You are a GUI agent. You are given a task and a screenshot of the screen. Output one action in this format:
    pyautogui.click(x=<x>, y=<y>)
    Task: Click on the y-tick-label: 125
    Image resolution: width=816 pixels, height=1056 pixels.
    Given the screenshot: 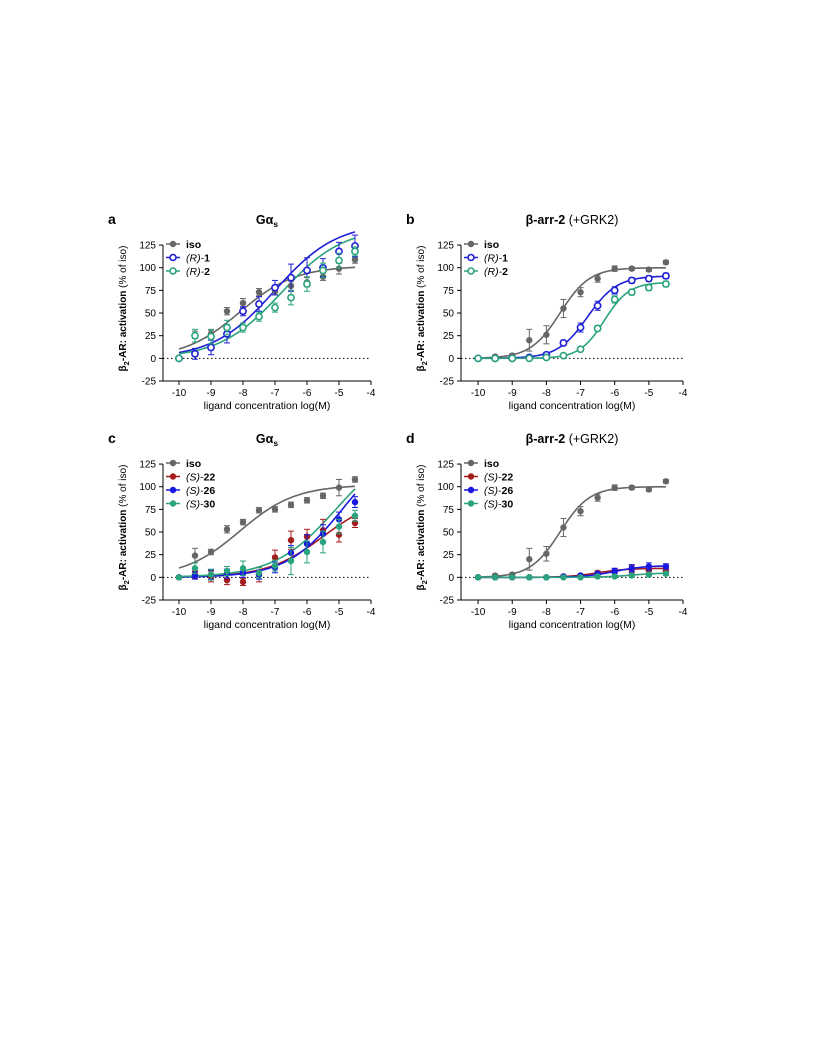 What is the action you would take?
    pyautogui.click(x=445, y=465)
    